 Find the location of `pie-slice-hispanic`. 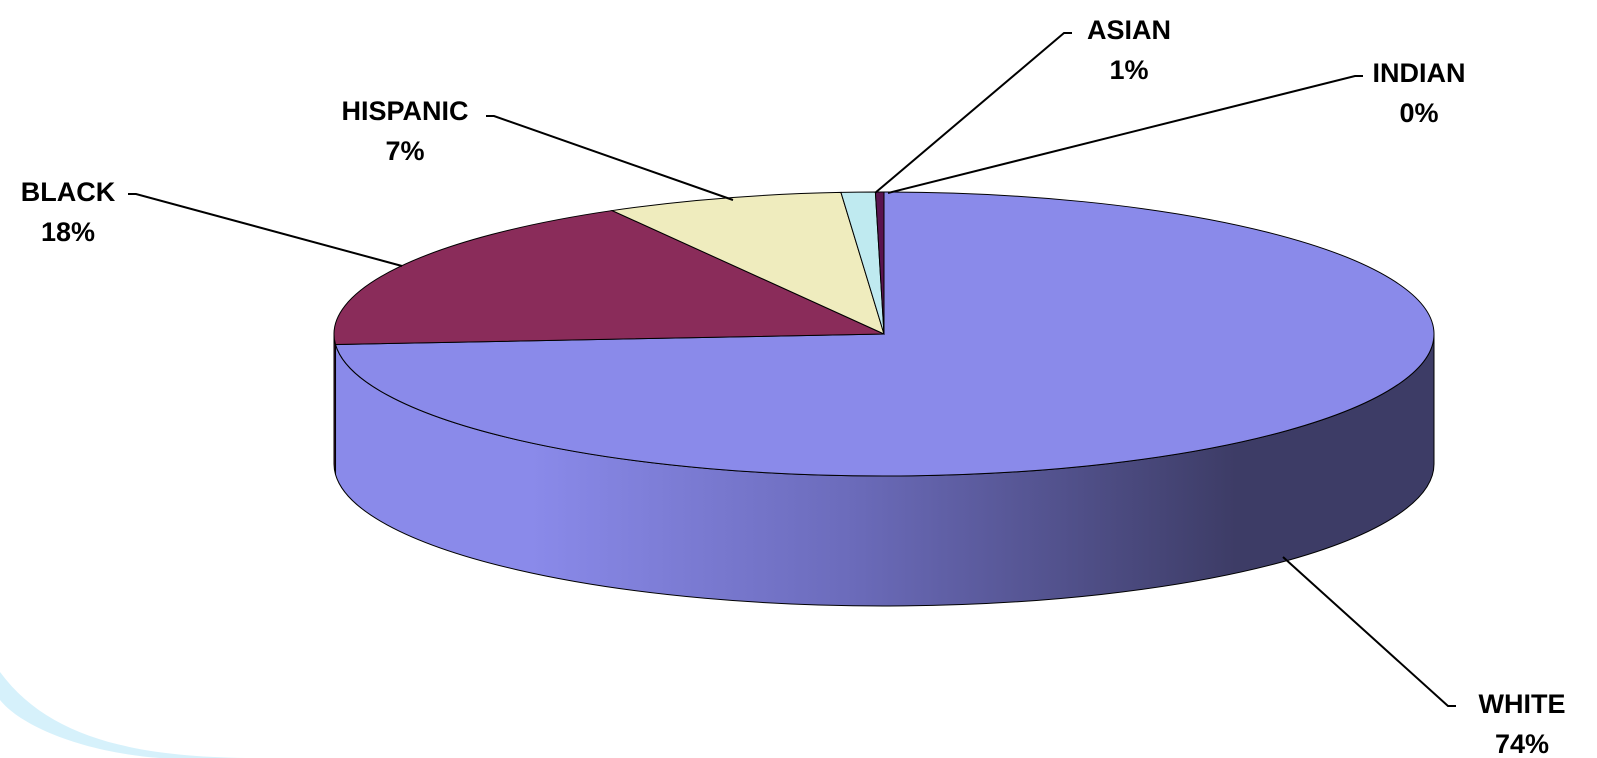

pie-slice-hispanic is located at coordinates (747, 263).